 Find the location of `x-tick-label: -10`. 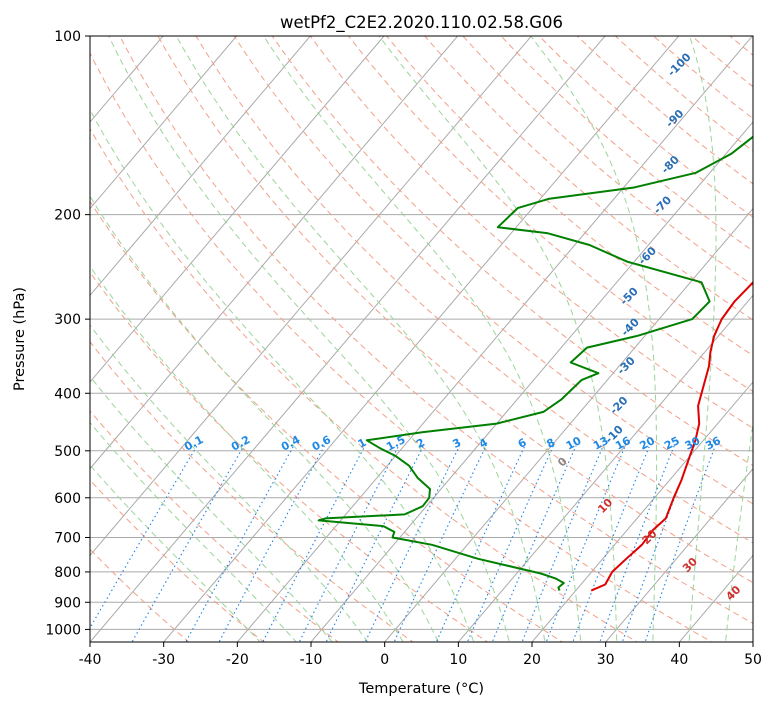

x-tick-label: -10 is located at coordinates (311, 660).